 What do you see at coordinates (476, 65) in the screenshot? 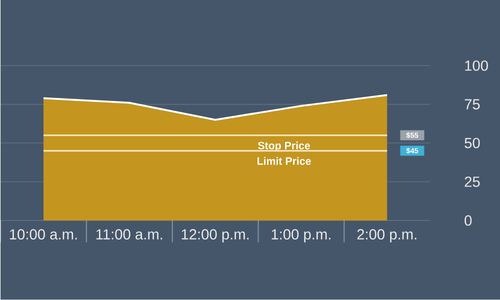
I see `y-tick-label: 100` at bounding box center [476, 65].